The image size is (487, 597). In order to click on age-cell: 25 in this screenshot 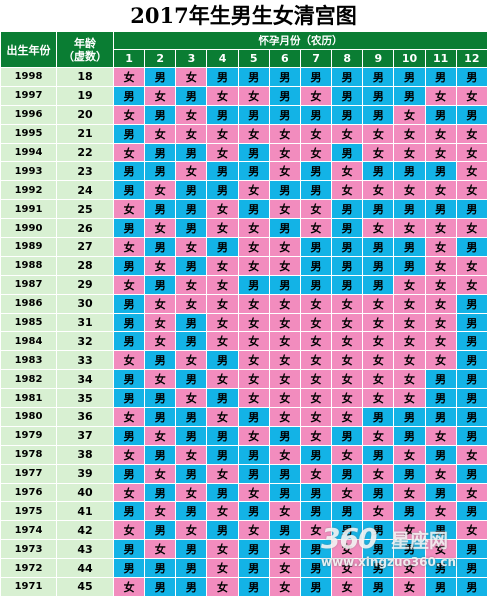, I will do `click(85, 209)`.